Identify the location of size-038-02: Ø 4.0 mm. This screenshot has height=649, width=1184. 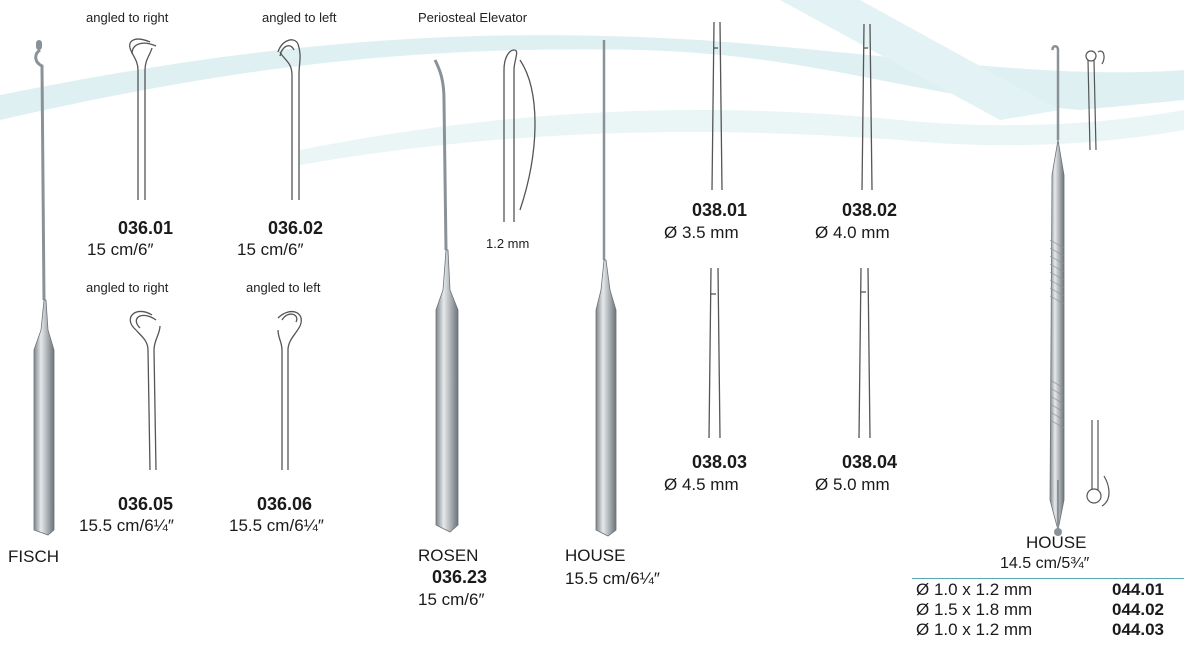
(852, 232).